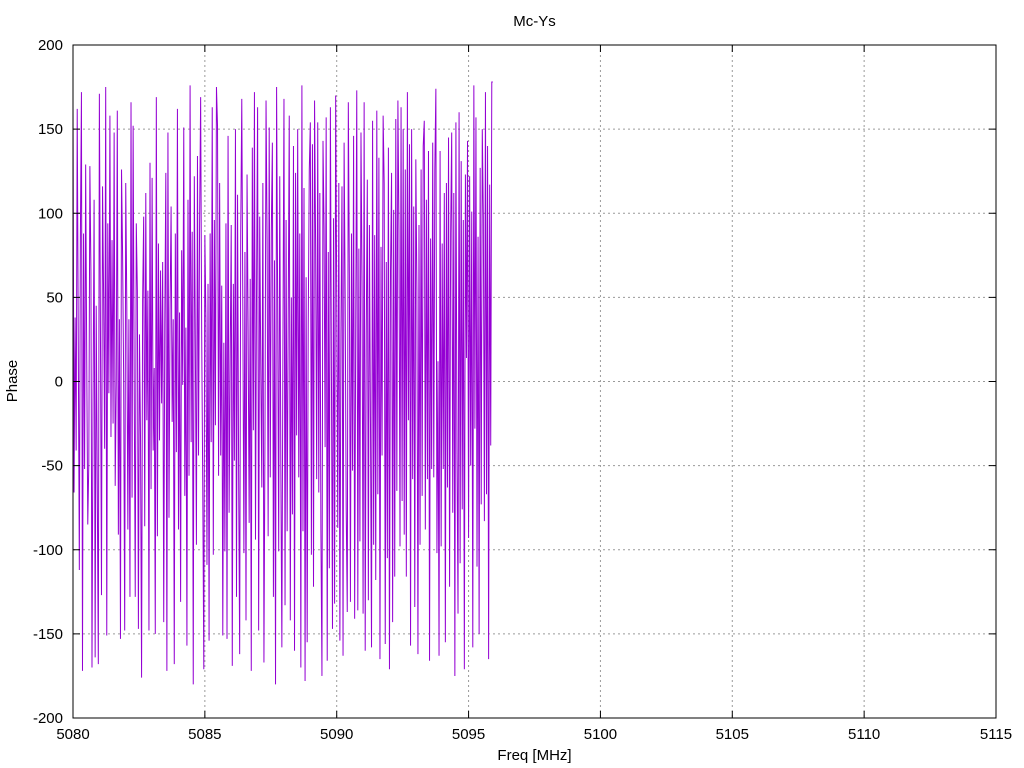 The height and width of the screenshot is (768, 1024). What do you see at coordinates (48, 550) in the screenshot?
I see `y-tick-label: -100` at bounding box center [48, 550].